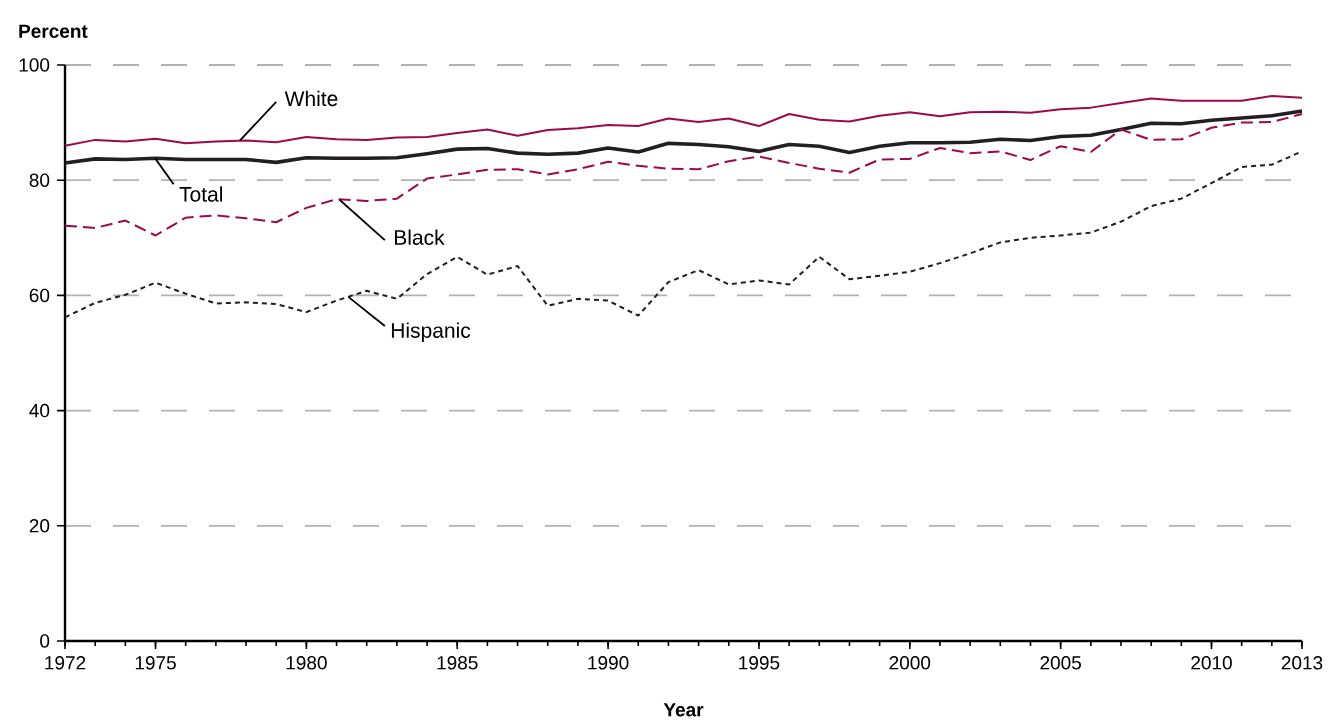 The height and width of the screenshot is (723, 1336). Describe the element at coordinates (39, 526) in the screenshot. I see `y-tick-label: 20` at that location.